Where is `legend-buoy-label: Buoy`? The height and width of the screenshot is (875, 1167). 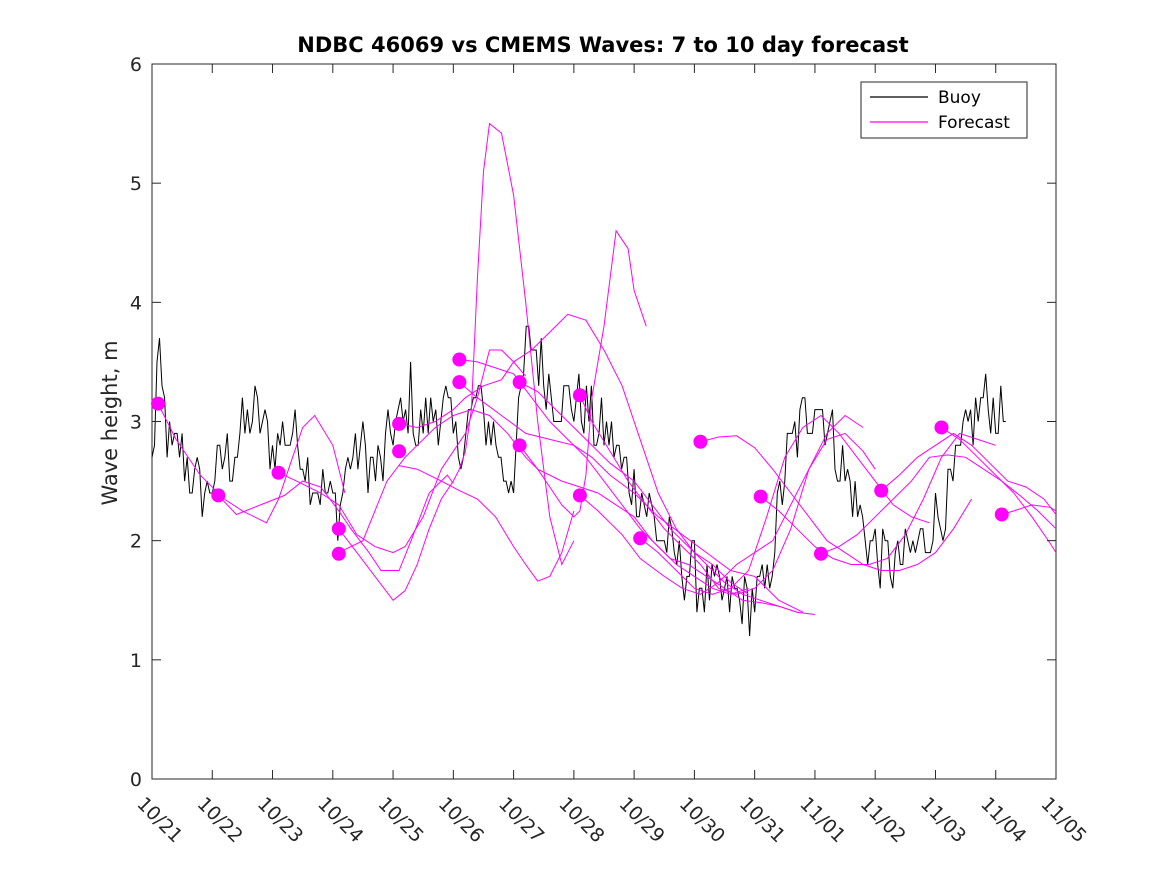
legend-buoy-label: Buoy is located at coordinates (959, 98).